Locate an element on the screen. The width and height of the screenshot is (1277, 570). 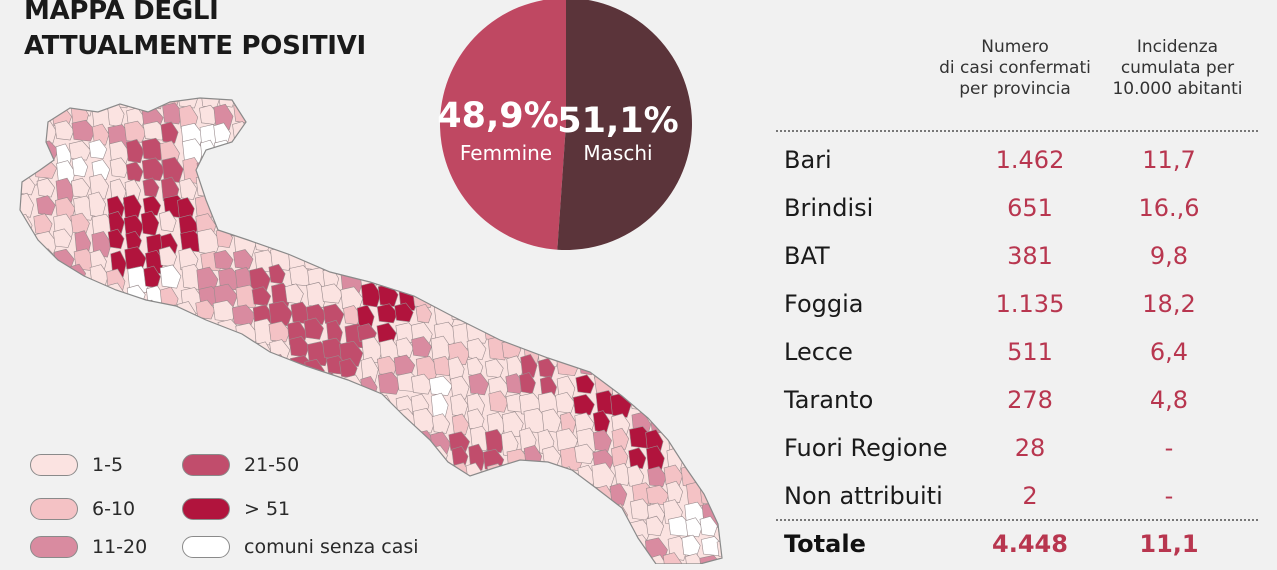
legend-item-no-cases: comuni senza casi is located at coordinates (300, 547).